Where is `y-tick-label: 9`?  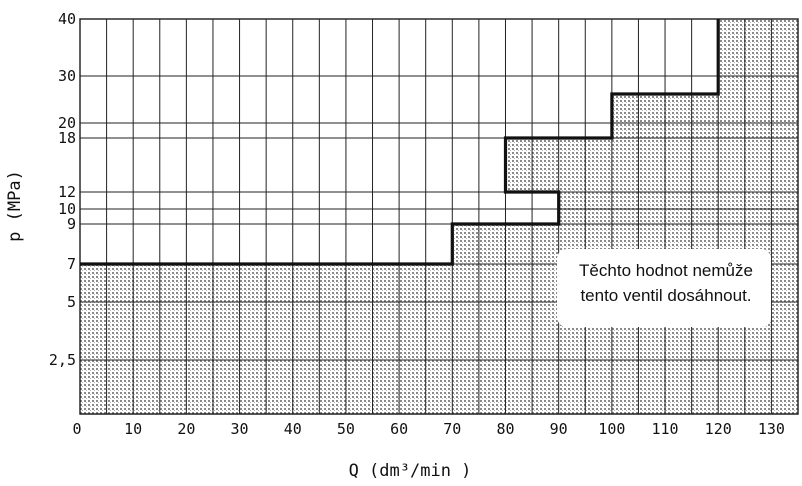
y-tick-label: 9 is located at coordinates (71, 224).